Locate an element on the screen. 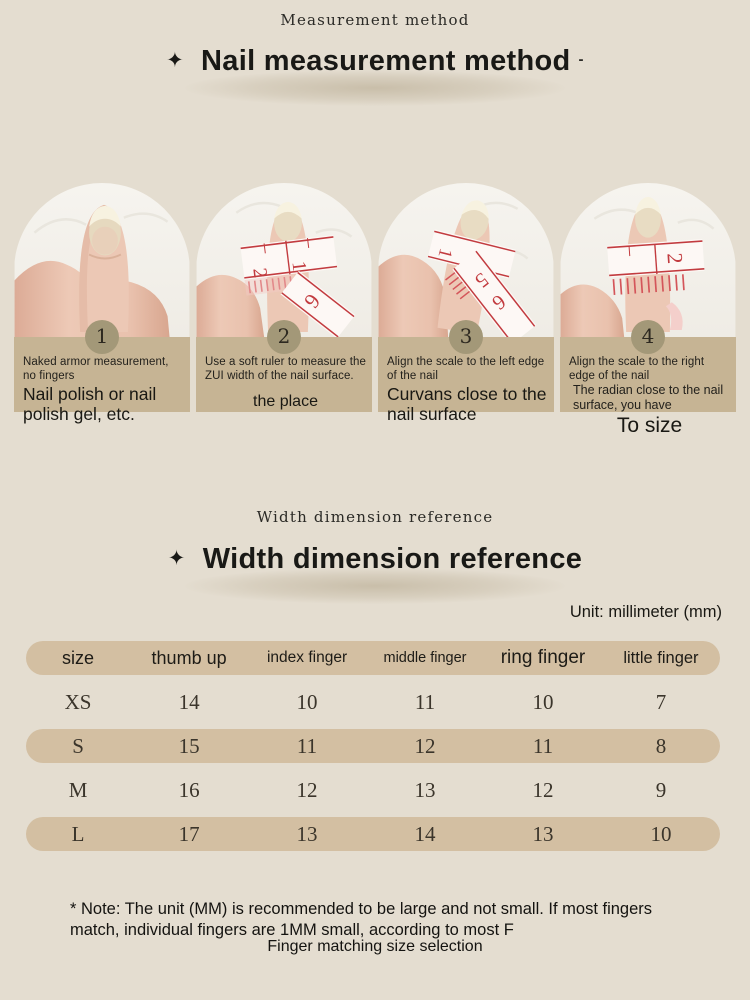 The height and width of the screenshot is (1000, 750). step-number-badge: 4 is located at coordinates (648, 337).